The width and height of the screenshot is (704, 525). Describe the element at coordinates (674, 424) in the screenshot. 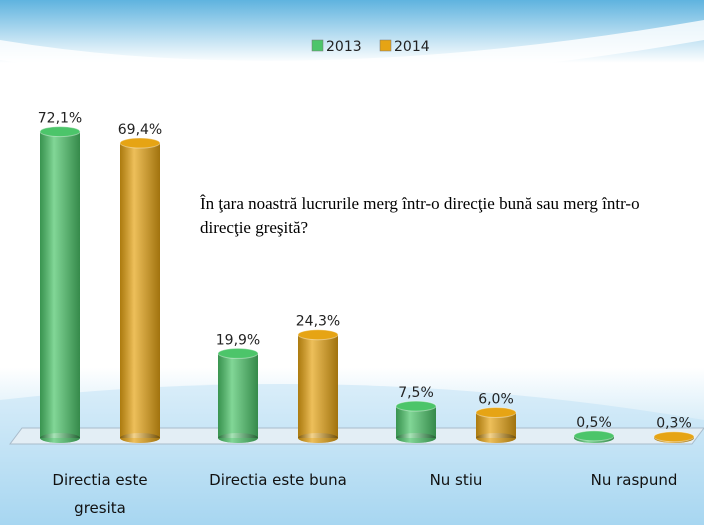

I see `data-label: 0,3%` at that location.